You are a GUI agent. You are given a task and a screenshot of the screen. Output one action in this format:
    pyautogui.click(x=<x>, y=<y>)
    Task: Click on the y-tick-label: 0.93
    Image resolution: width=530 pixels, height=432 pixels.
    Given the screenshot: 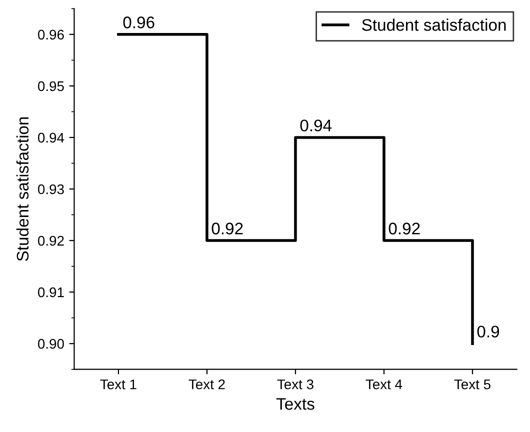 What is the action you would take?
    pyautogui.click(x=51, y=189)
    